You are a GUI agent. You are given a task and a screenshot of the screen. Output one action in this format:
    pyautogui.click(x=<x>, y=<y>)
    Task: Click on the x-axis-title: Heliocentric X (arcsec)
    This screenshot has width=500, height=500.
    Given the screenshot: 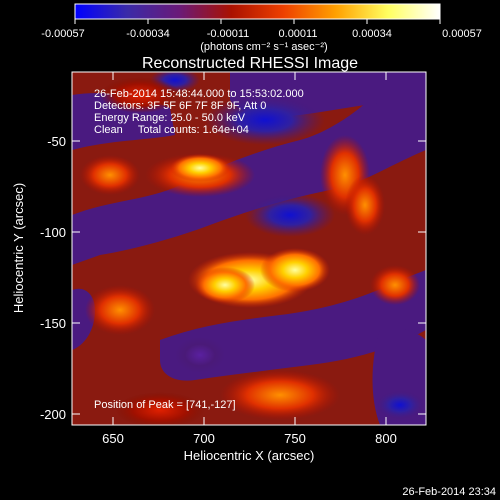 What is the action you would take?
    pyautogui.click(x=249, y=455)
    